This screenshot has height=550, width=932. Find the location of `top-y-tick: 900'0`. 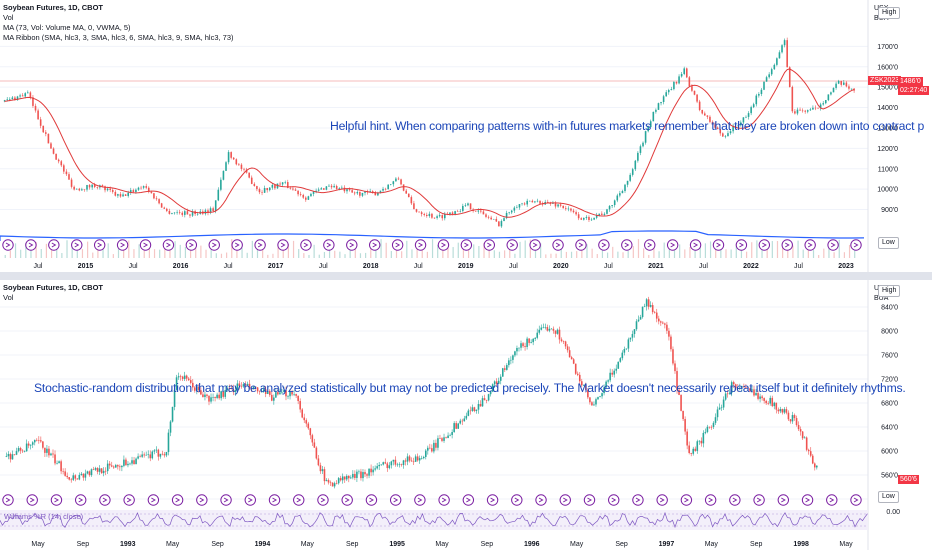

top-y-tick: 900'0 is located at coordinates (889, 210).